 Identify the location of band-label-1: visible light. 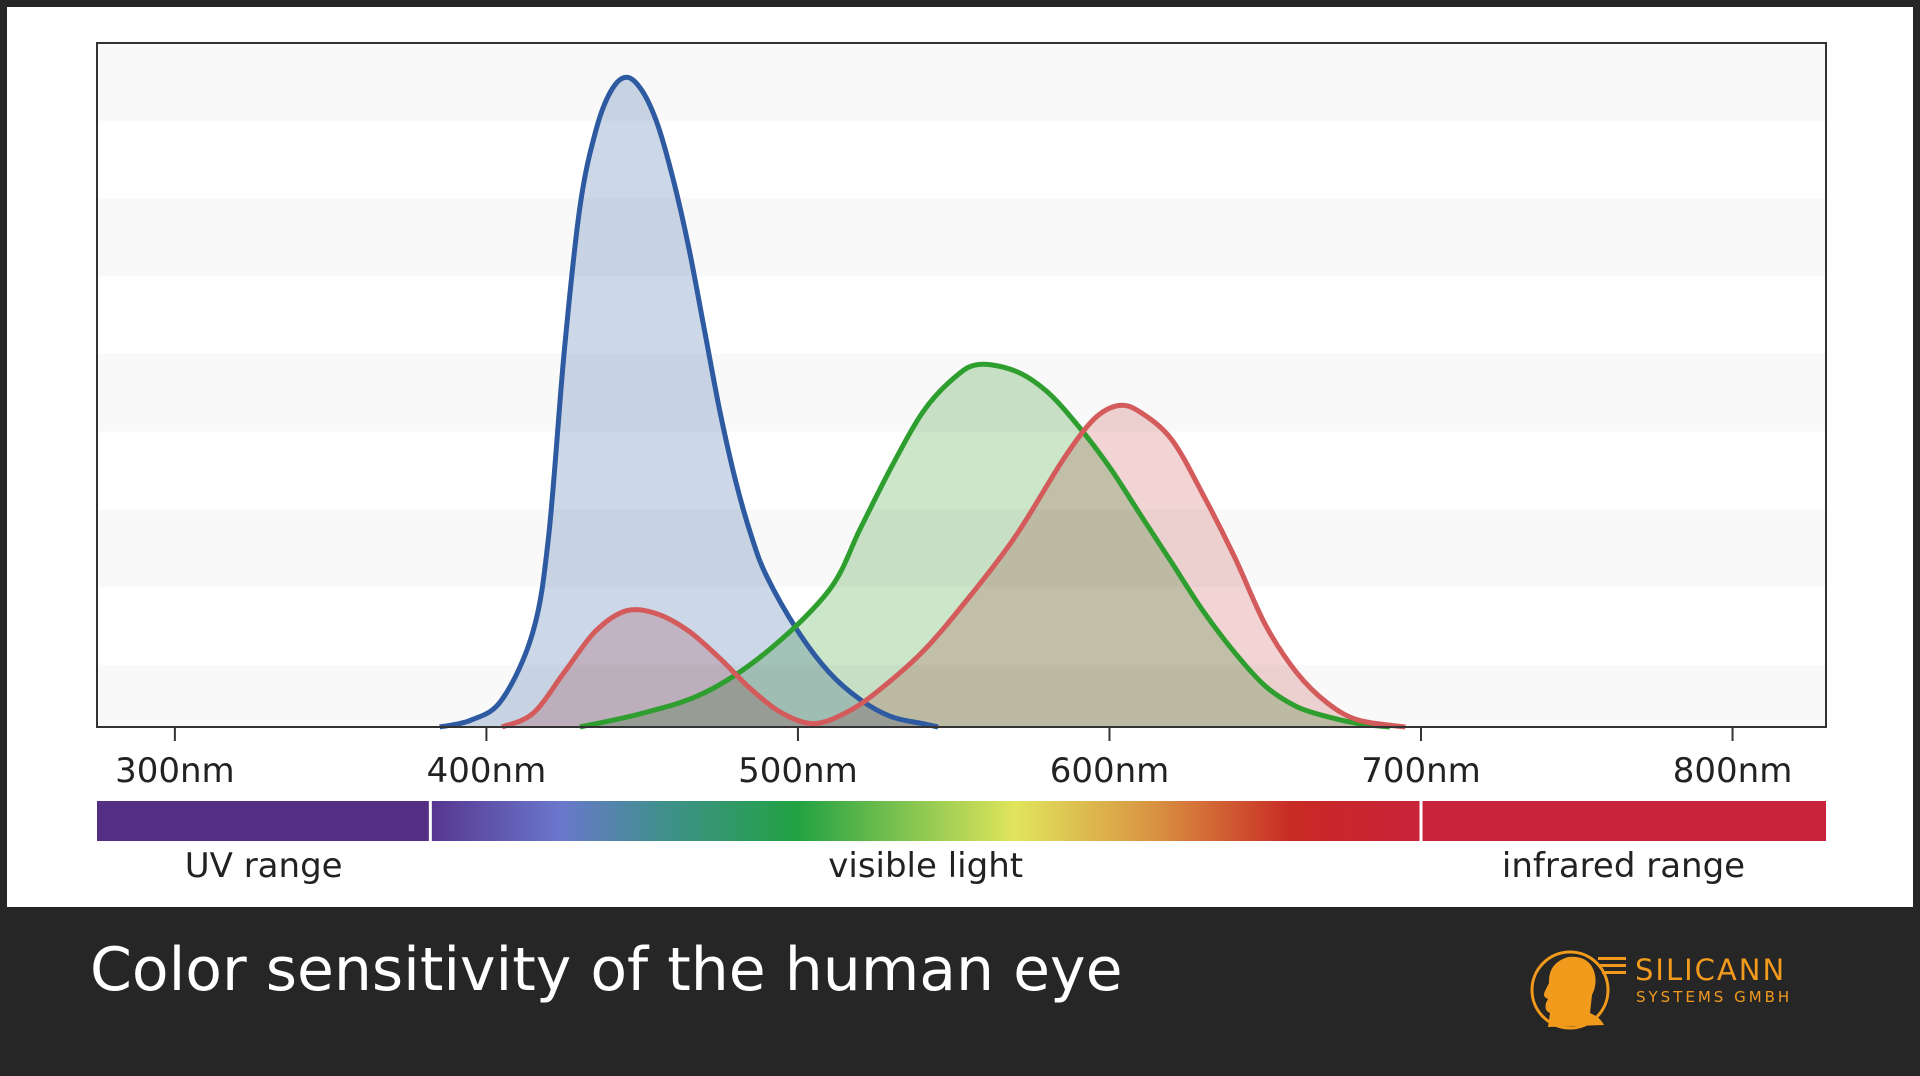
(925, 866).